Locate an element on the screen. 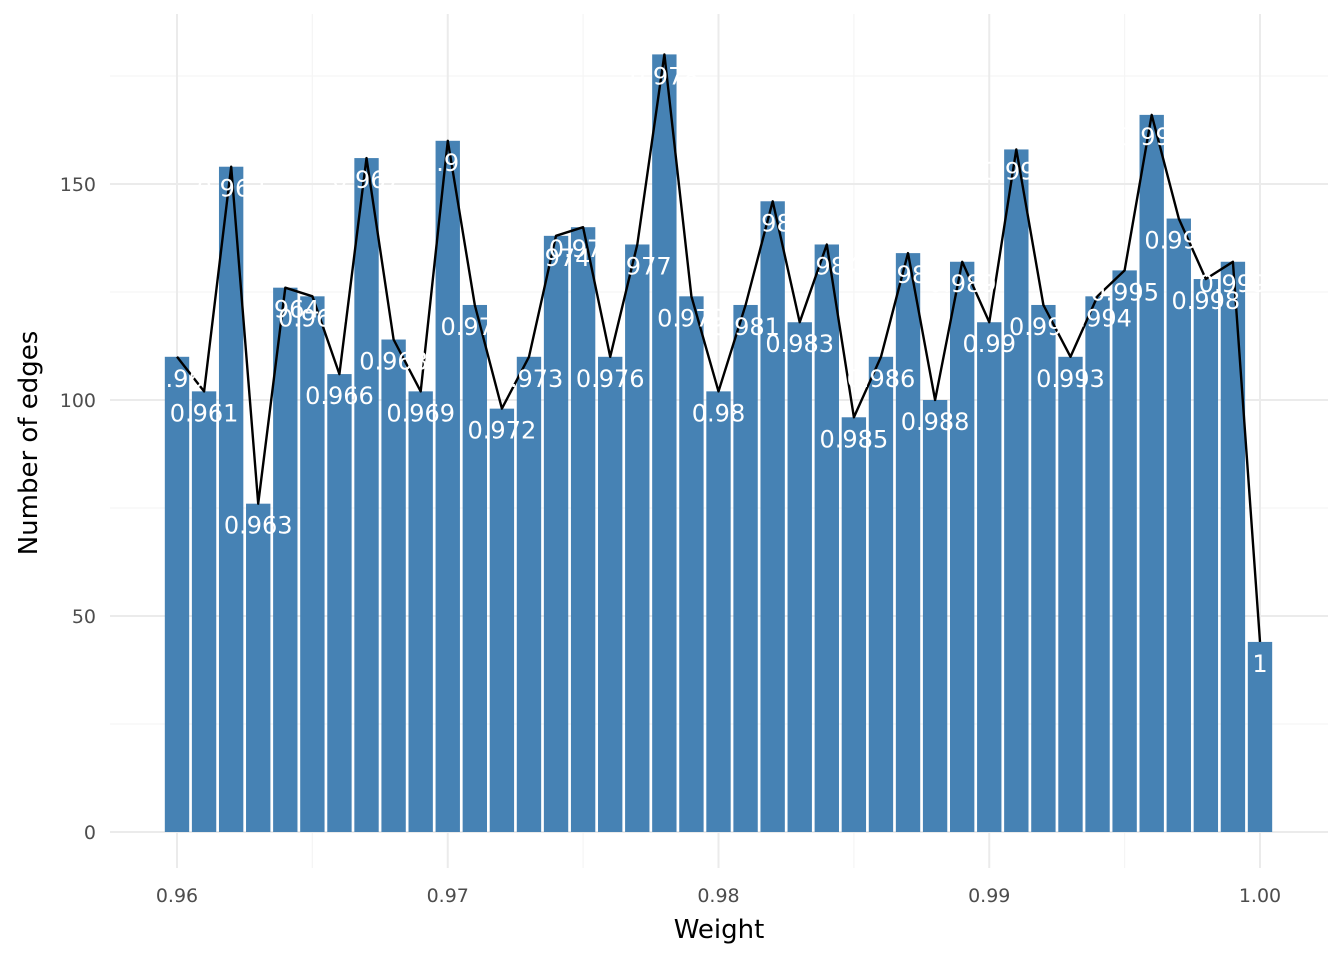 The width and height of the screenshot is (1344, 960). bar-label: 0.963 is located at coordinates (258, 526).